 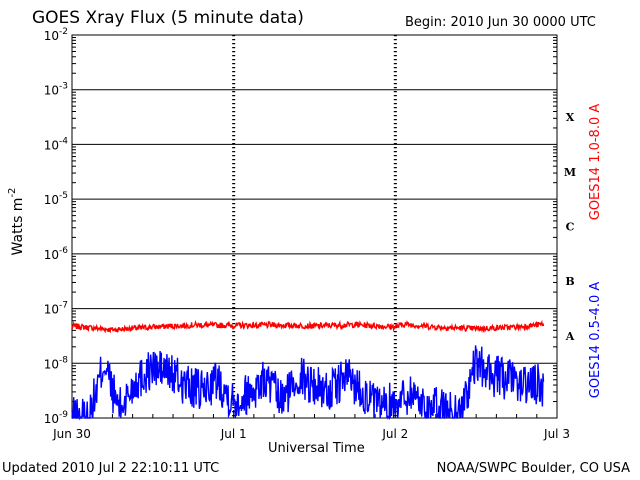 I want to click on flare-class-label: X, so click(x=570, y=117).